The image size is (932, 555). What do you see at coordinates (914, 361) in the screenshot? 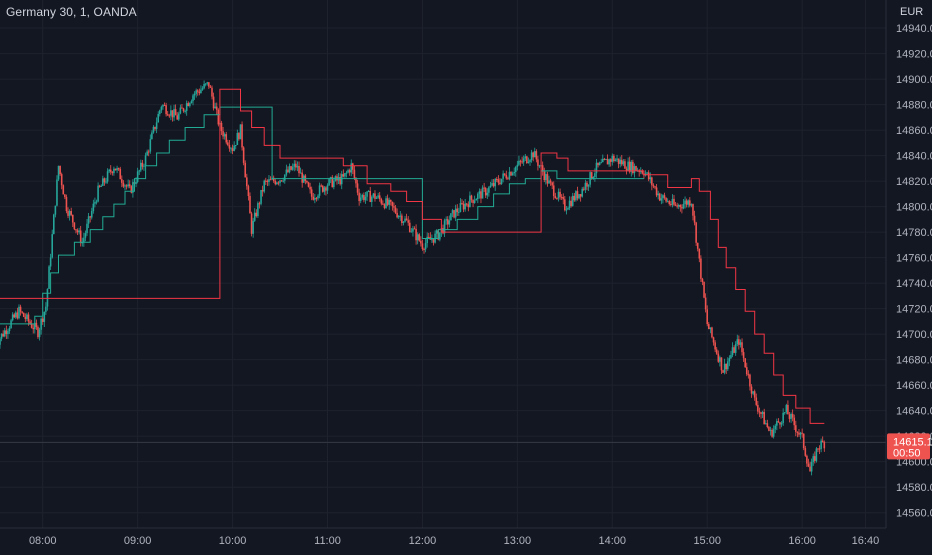
I see `price-tick-label: 14680.0` at bounding box center [914, 361].